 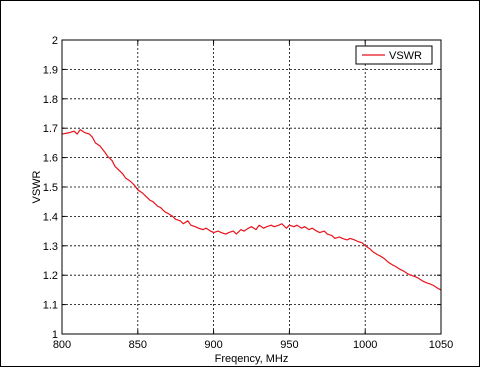 I want to click on x-tick-label: 850, so click(x=138, y=345).